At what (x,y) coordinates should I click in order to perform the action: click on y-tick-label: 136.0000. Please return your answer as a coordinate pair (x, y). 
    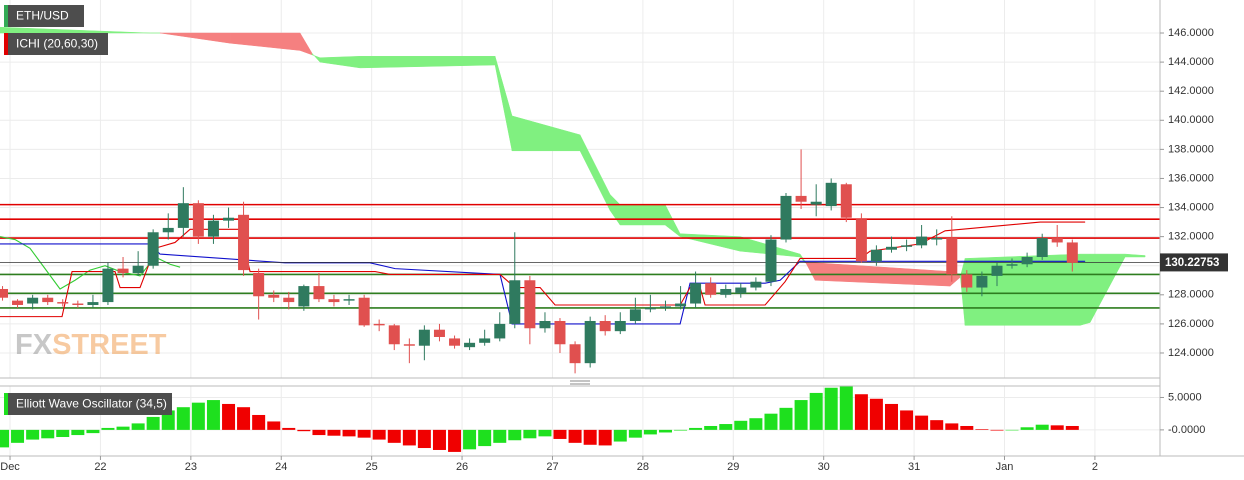
    Looking at the image, I should click on (1191, 178).